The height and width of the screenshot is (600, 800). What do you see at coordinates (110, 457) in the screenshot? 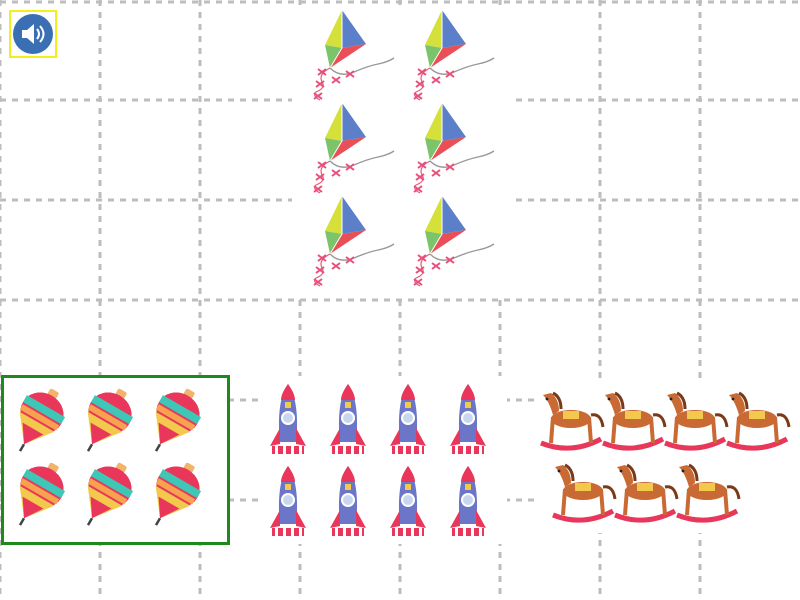
I see `spinning-tops-set` at bounding box center [110, 457].